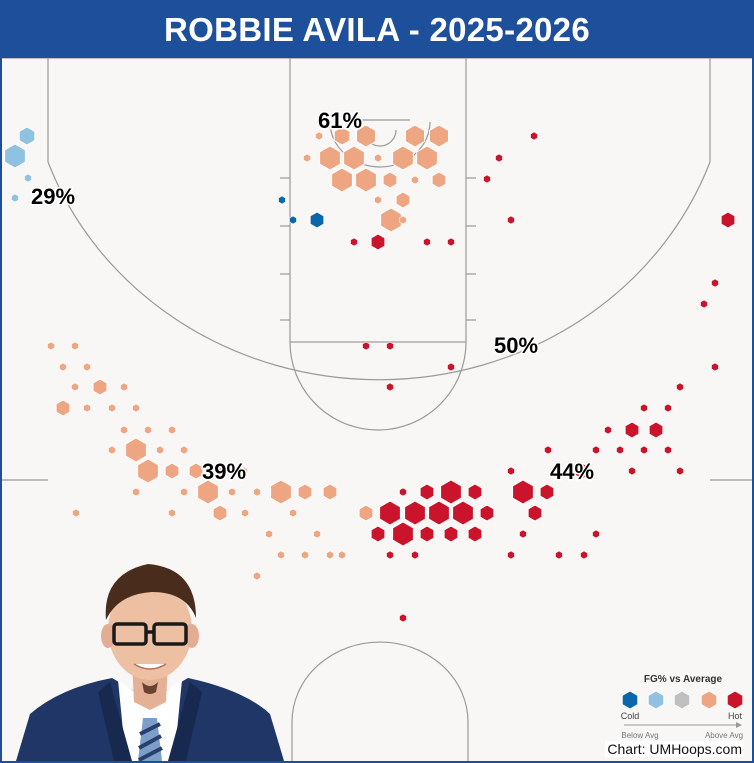  I want to click on player-face, so click(150, 630).